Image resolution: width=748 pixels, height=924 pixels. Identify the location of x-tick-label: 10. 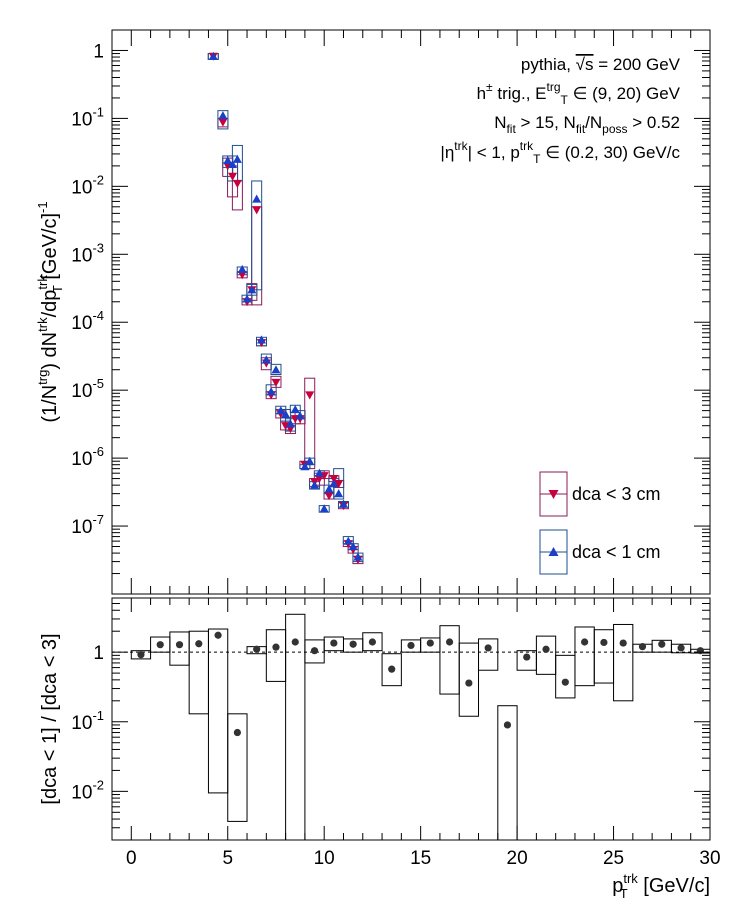
(324, 858).